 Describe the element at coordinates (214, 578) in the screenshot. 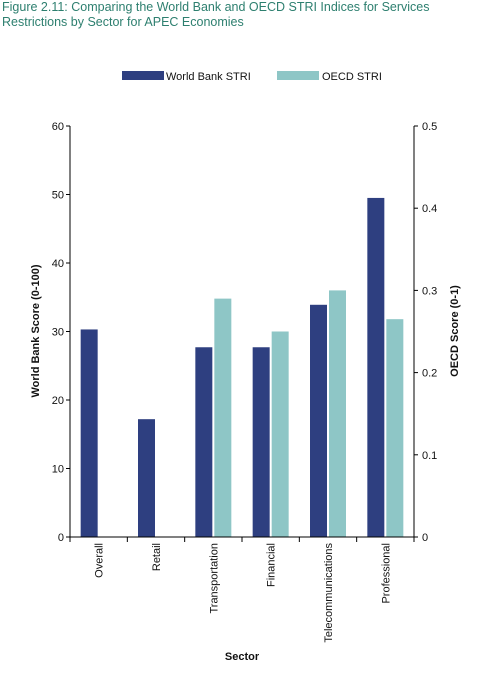

I see `x-tick-label: Transportation` at that location.